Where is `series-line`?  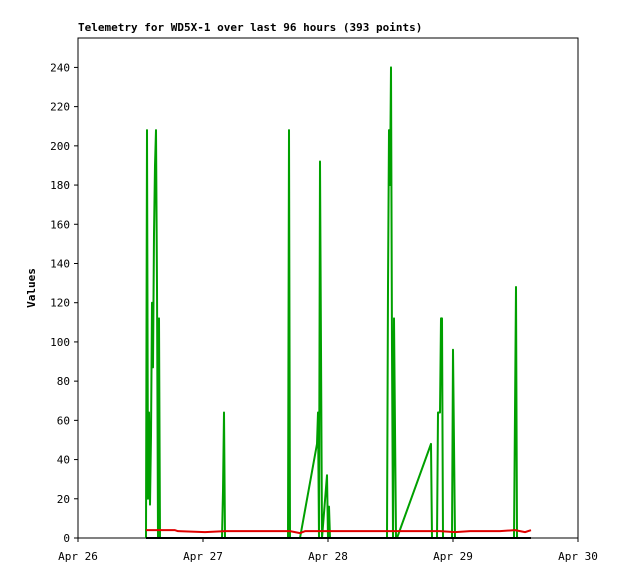 series-line is located at coordinates (339, 532).